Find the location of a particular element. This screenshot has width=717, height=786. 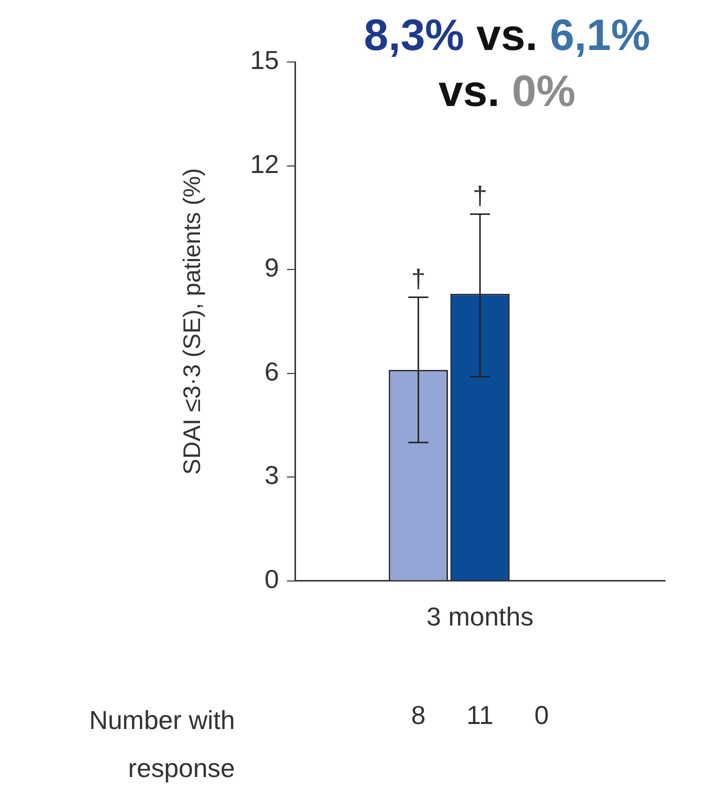

annotation: vs. is located at coordinates (469, 91).